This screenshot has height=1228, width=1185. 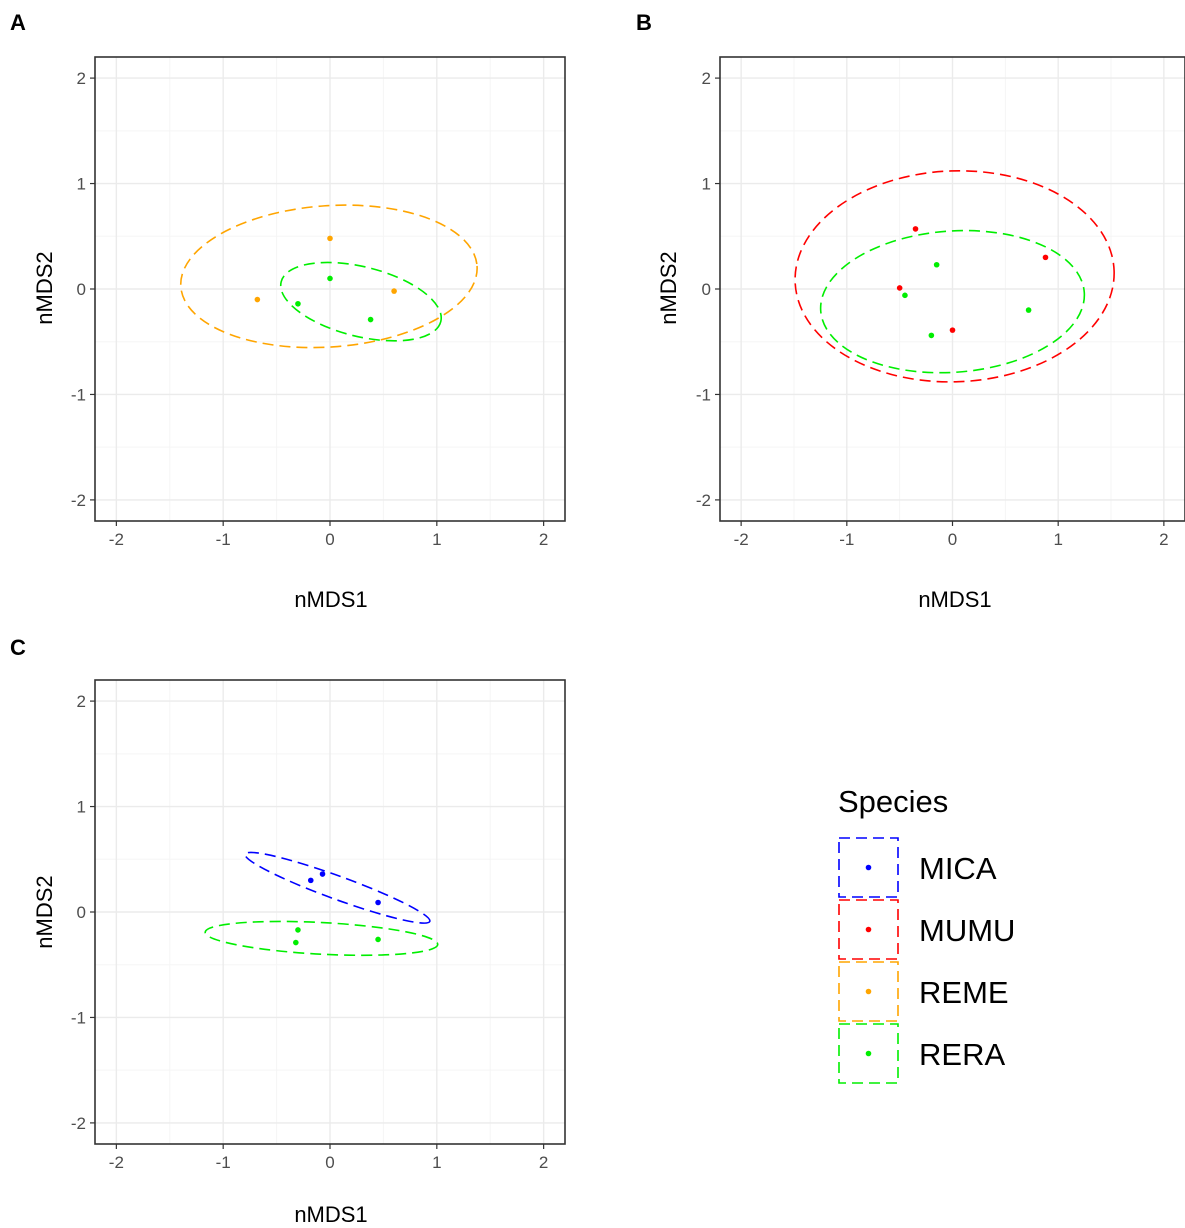 I want to click on legend-item-mumu: MUMU, so click(x=926, y=929).